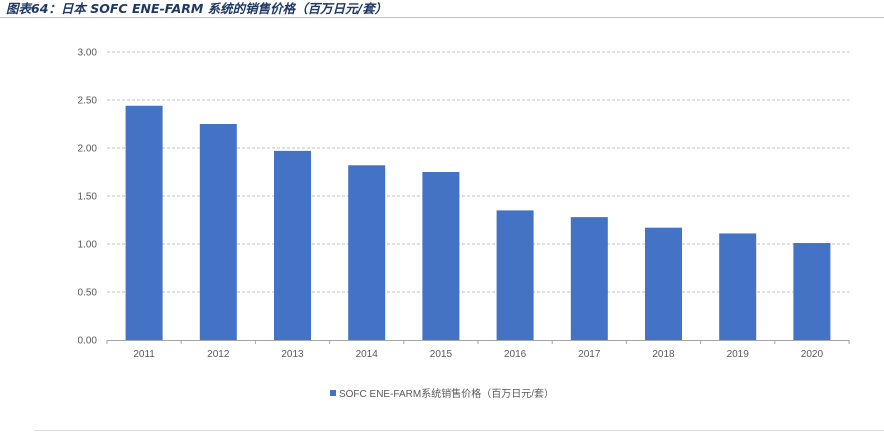 This screenshot has height=436, width=884. Describe the element at coordinates (812, 354) in the screenshot. I see `x-tick-label: 2020` at that location.